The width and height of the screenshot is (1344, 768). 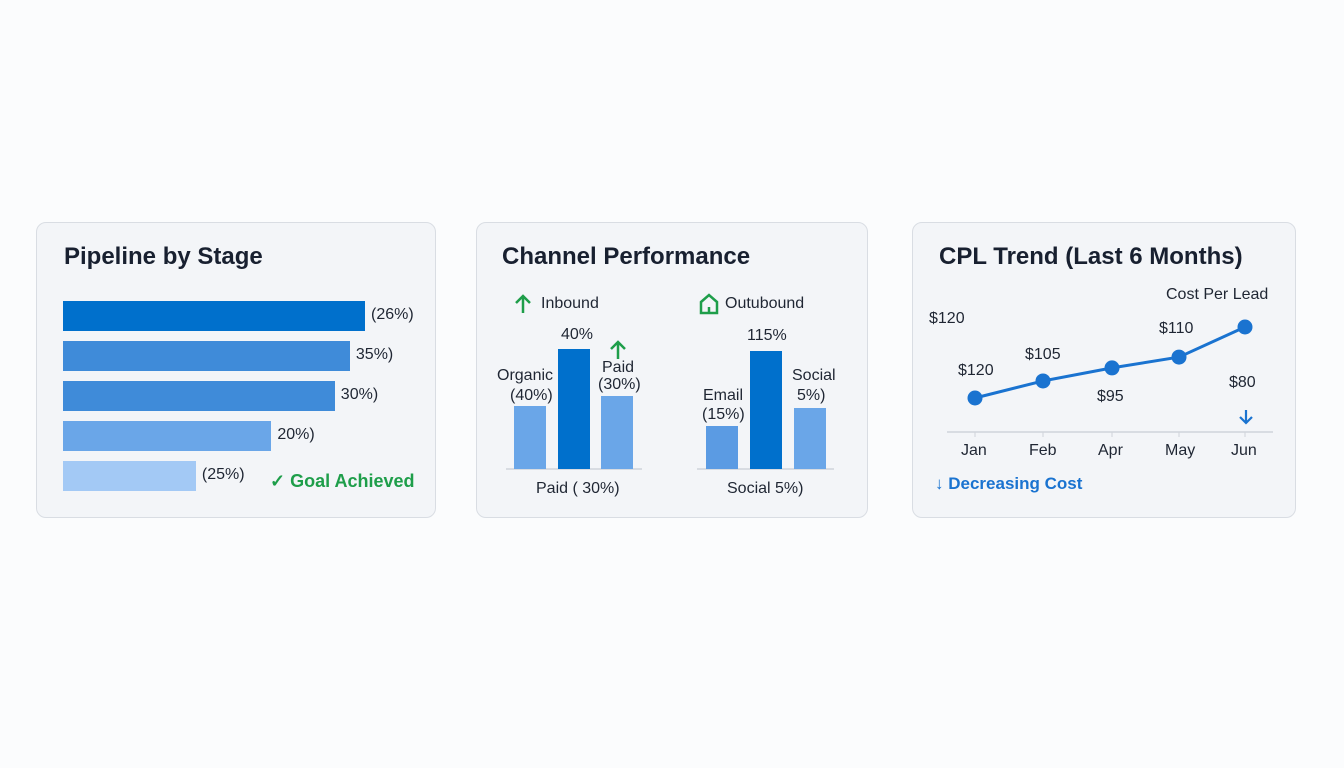 What do you see at coordinates (939, 483) in the screenshot?
I see `arrow-down-icon: ↓` at bounding box center [939, 483].